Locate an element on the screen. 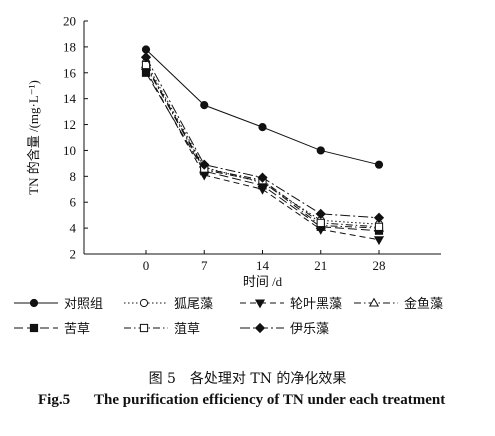 The height and width of the screenshot is (436, 495). y-tick-label: 10 is located at coordinates (69, 150).